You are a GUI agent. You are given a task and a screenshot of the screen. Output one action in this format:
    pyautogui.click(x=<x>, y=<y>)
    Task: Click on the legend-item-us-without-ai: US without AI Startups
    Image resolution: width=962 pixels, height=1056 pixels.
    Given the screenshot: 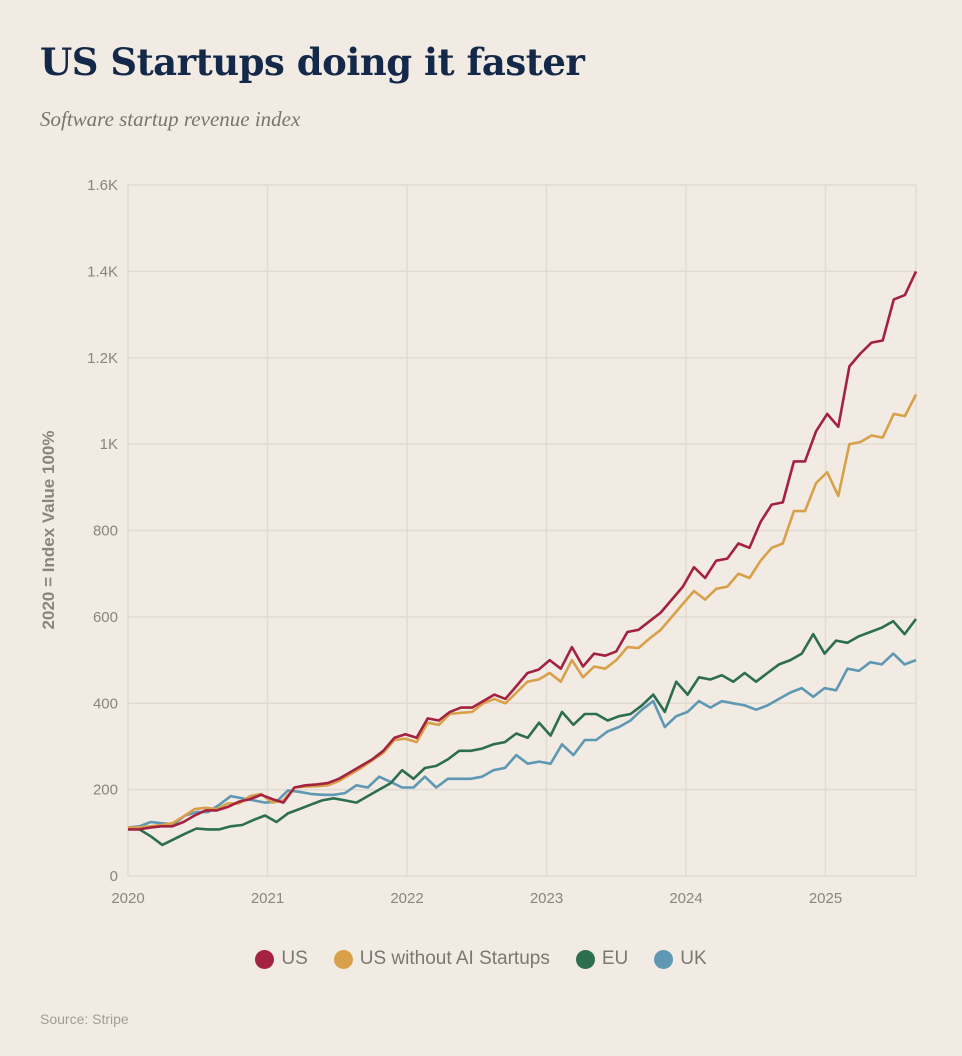 What is the action you would take?
    pyautogui.click(x=441, y=959)
    